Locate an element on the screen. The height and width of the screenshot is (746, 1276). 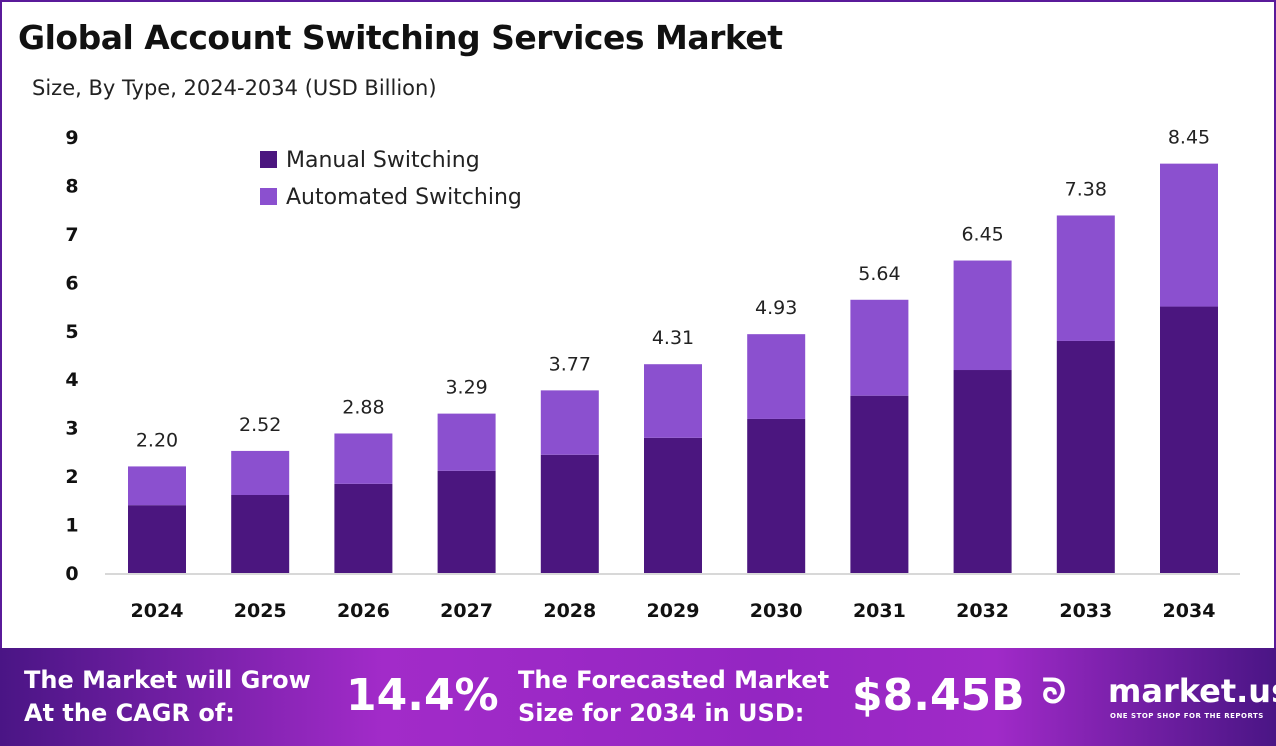
bar-automated-2027 is located at coordinates (466, 442).